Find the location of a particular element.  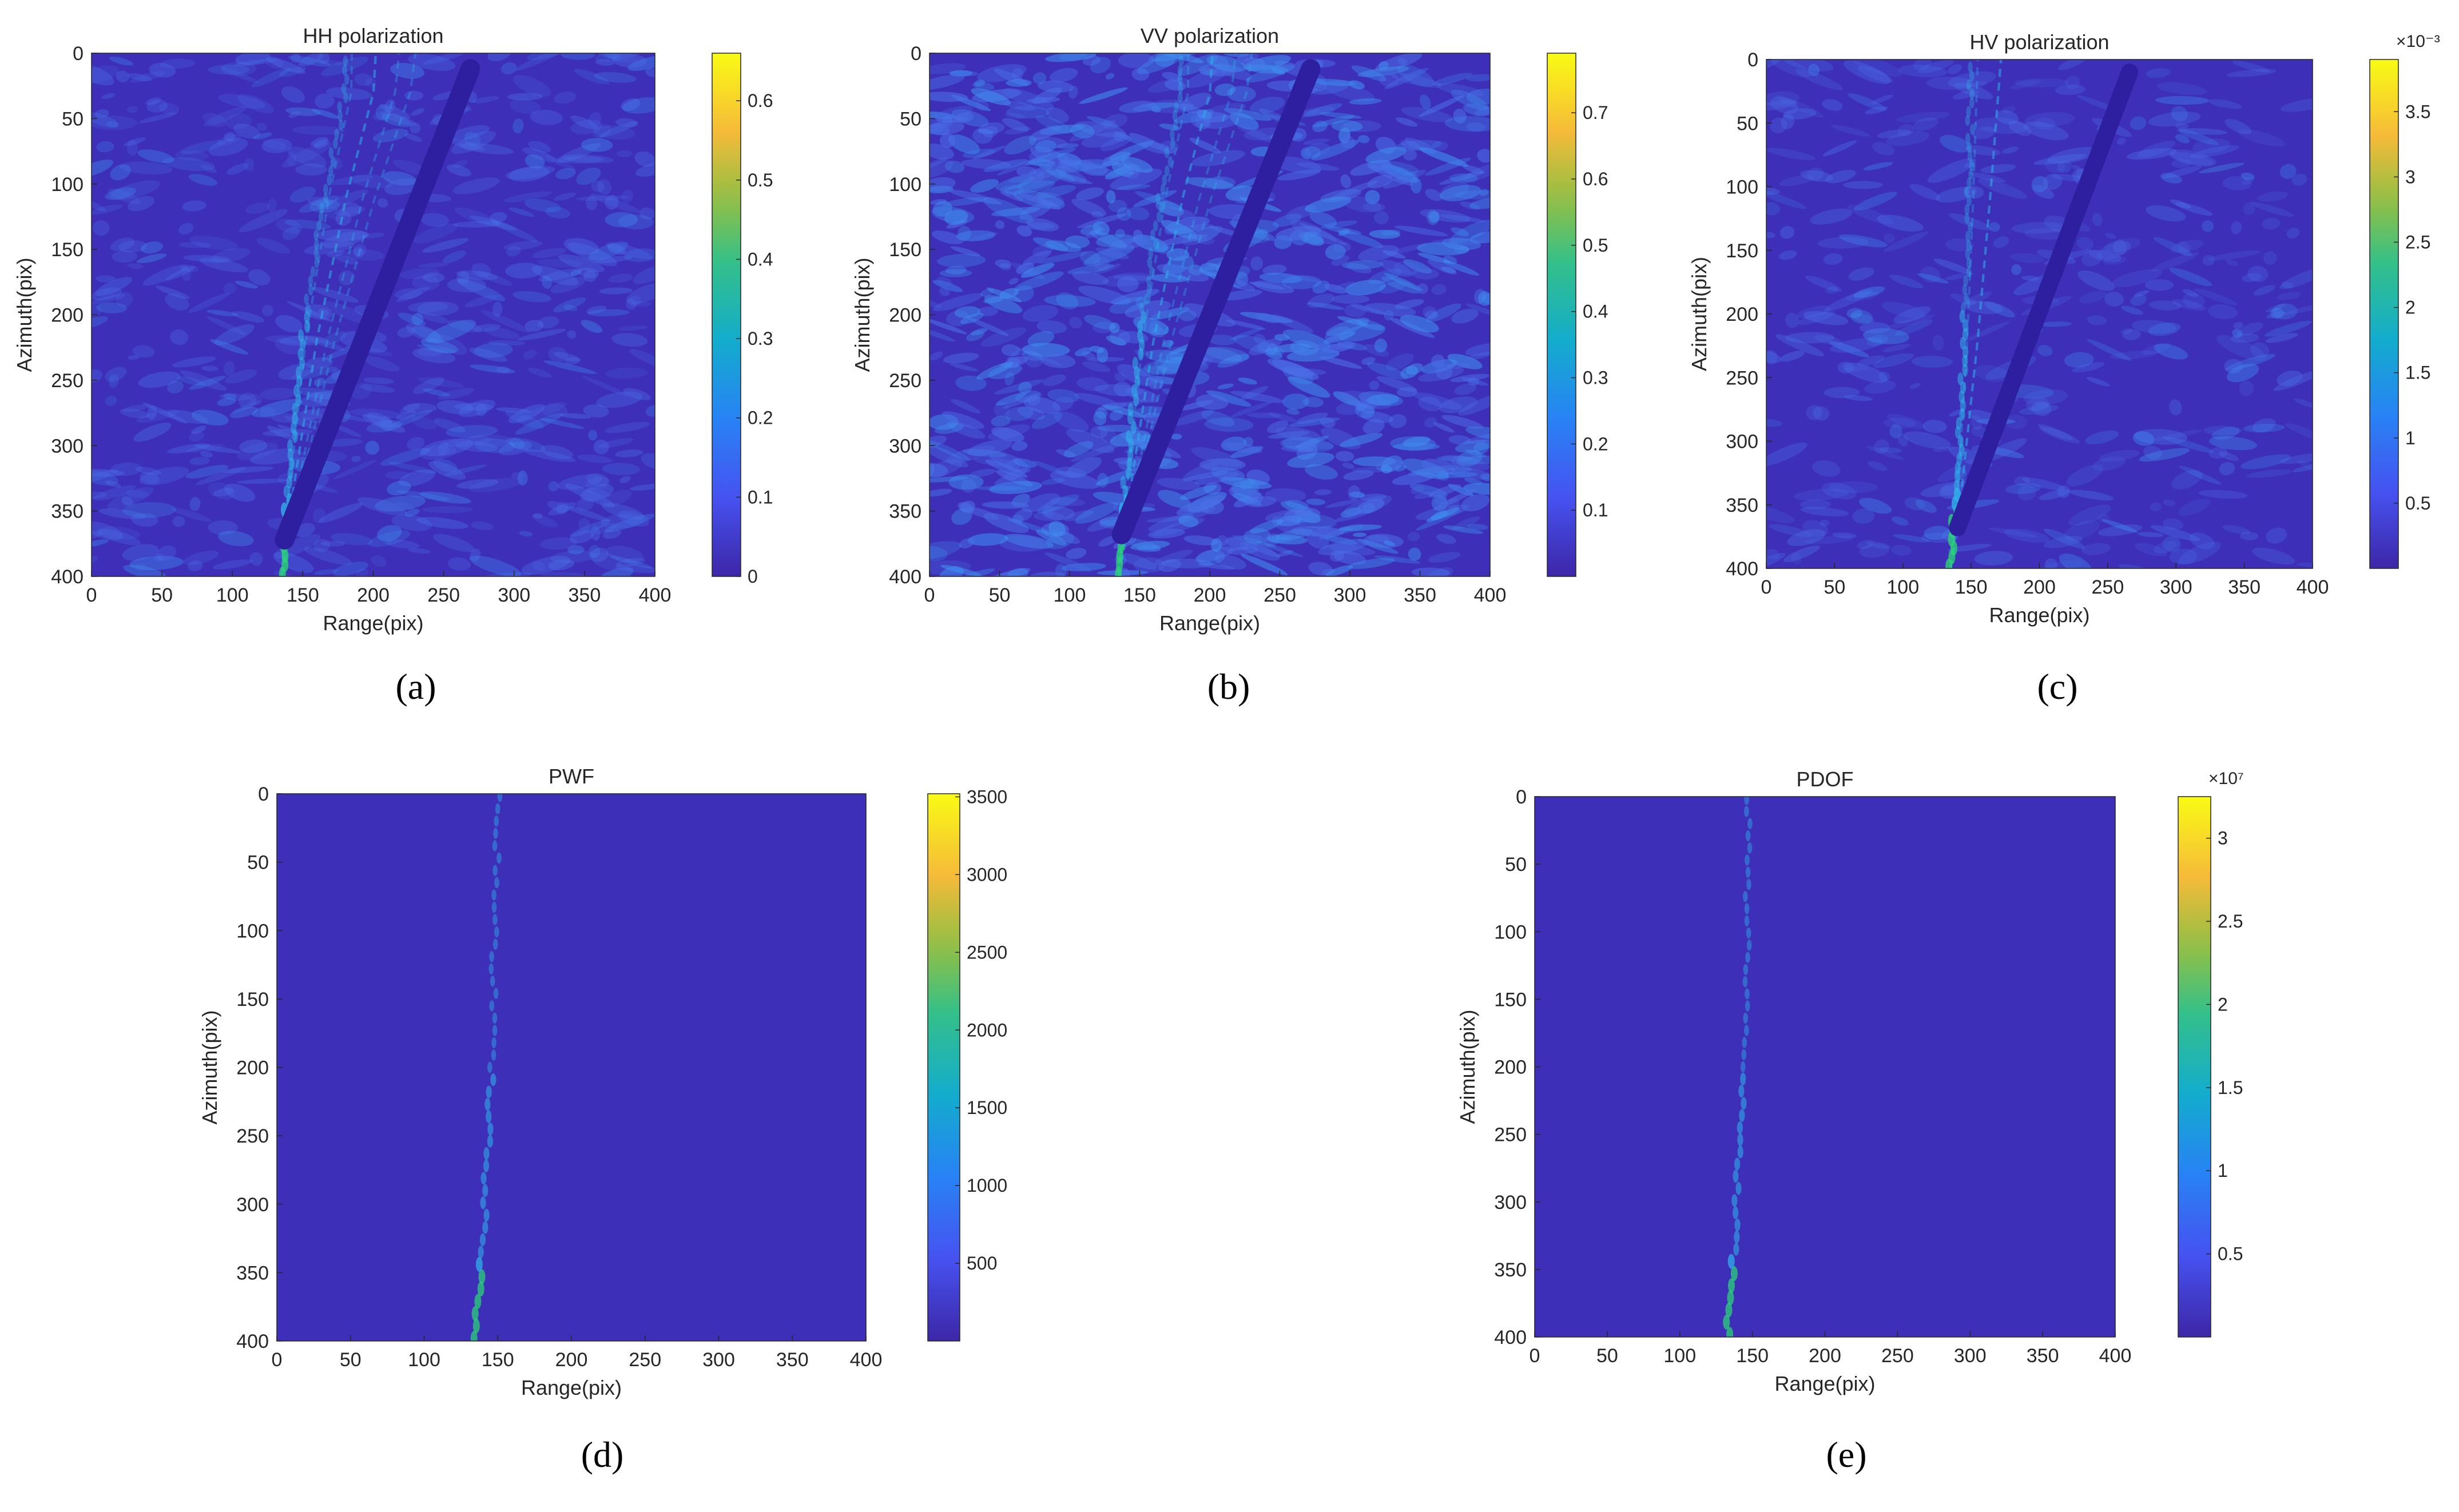

colorbar-tick-label: 2.5 is located at coordinates (2417, 242).